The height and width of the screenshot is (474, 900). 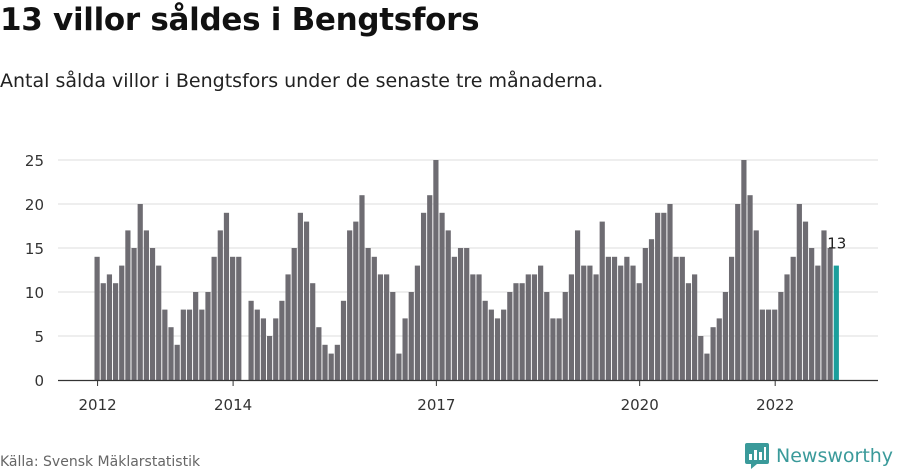 I want to click on y-tick-label: 20, so click(x=34, y=205).